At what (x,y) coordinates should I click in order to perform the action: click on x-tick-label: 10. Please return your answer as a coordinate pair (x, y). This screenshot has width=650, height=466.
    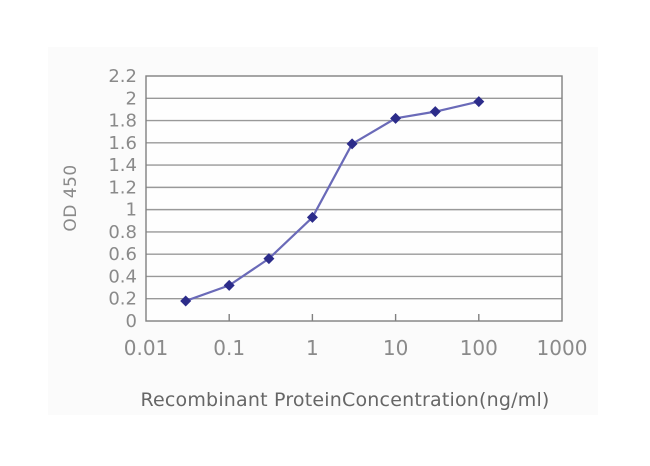
    Looking at the image, I should click on (395, 348).